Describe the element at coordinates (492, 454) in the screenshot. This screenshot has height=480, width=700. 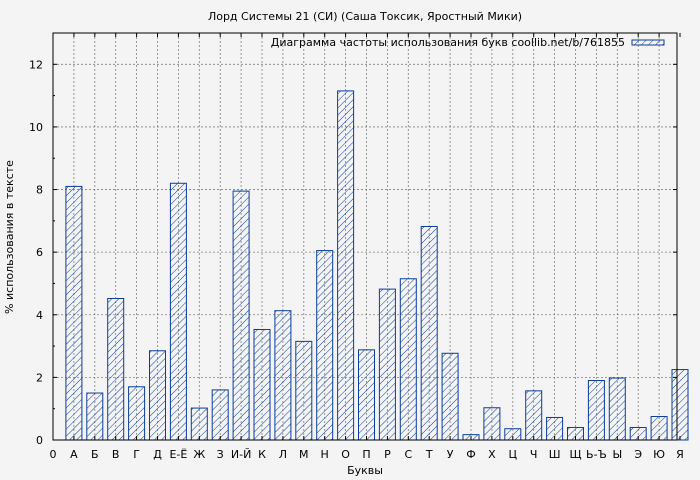
I see `x-tick-label: Х` at that location.